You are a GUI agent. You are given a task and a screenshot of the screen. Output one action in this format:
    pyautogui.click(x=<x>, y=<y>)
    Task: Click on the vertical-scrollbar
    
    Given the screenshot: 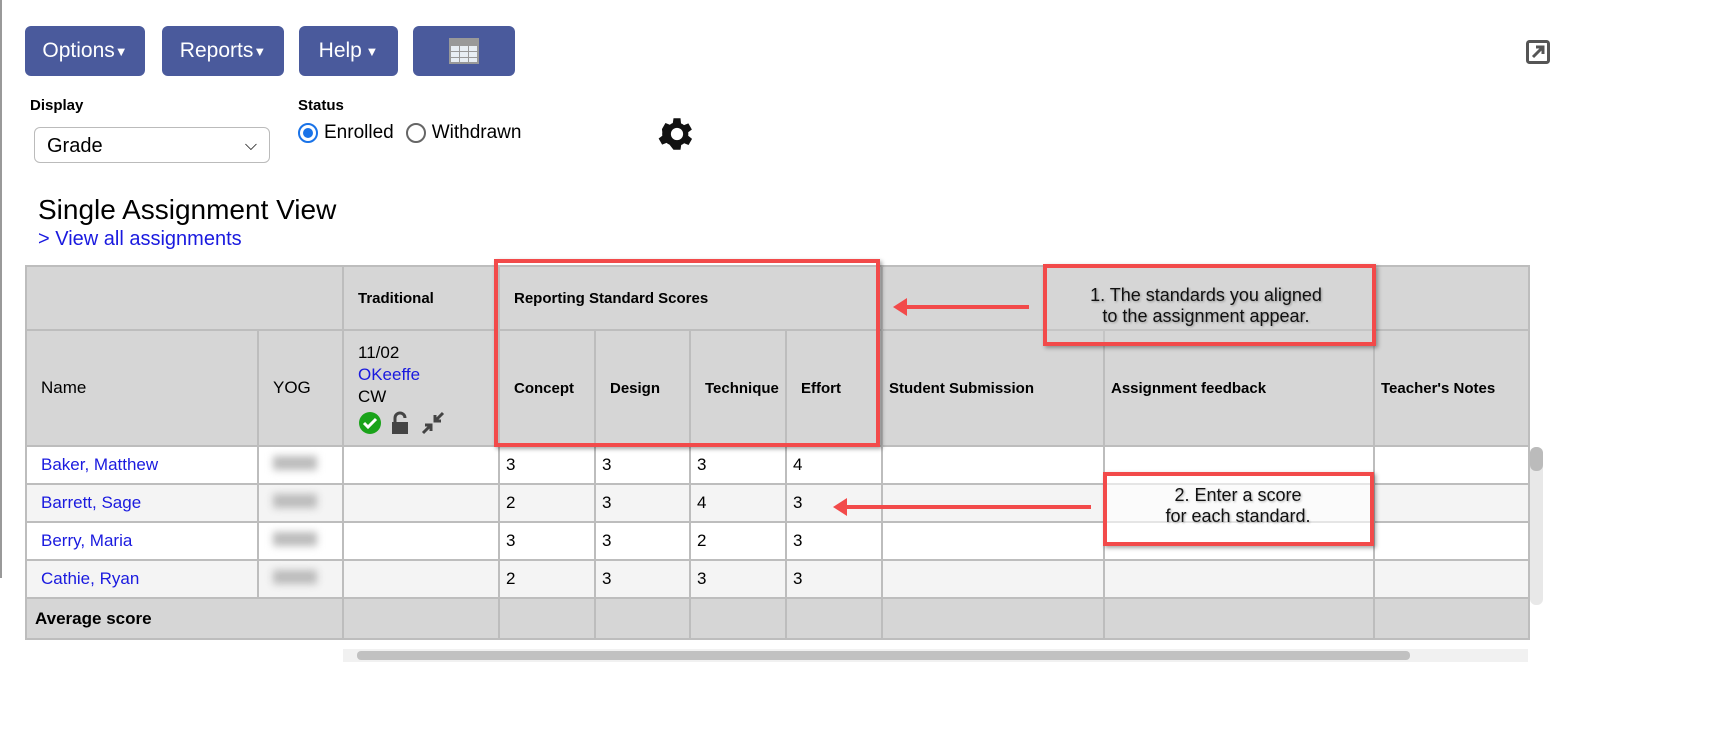 What is the action you would take?
    pyautogui.click(x=1536, y=526)
    